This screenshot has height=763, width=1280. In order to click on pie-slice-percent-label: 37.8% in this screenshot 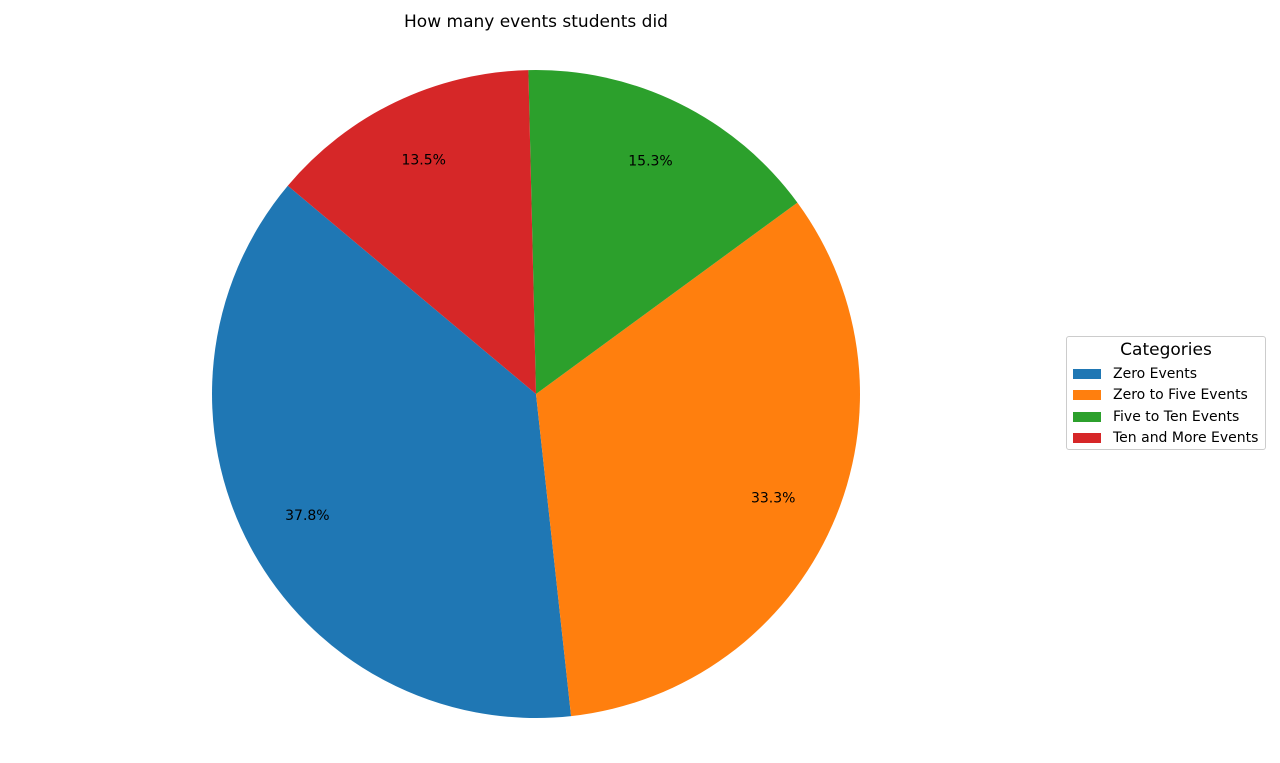, I will do `click(307, 516)`.